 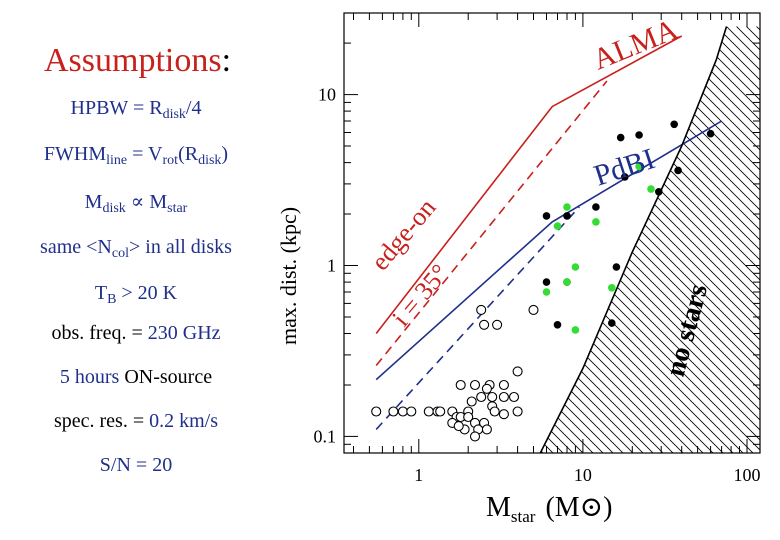 I want to click on assumption-ncol: same <Ncol> in all disks, so click(x=136, y=249).